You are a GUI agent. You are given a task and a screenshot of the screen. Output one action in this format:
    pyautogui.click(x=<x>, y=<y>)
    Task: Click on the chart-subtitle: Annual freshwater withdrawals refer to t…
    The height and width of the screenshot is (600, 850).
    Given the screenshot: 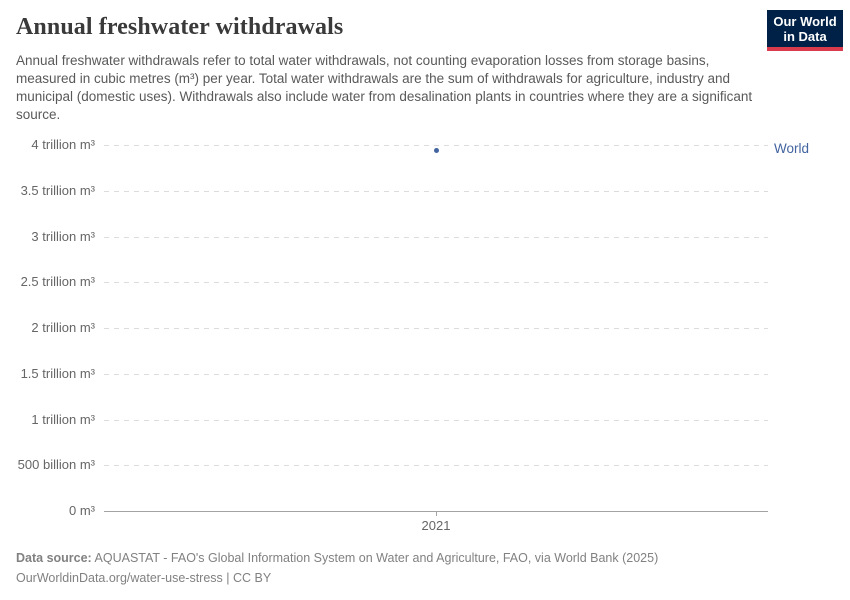 What is the action you would take?
    pyautogui.click(x=384, y=87)
    